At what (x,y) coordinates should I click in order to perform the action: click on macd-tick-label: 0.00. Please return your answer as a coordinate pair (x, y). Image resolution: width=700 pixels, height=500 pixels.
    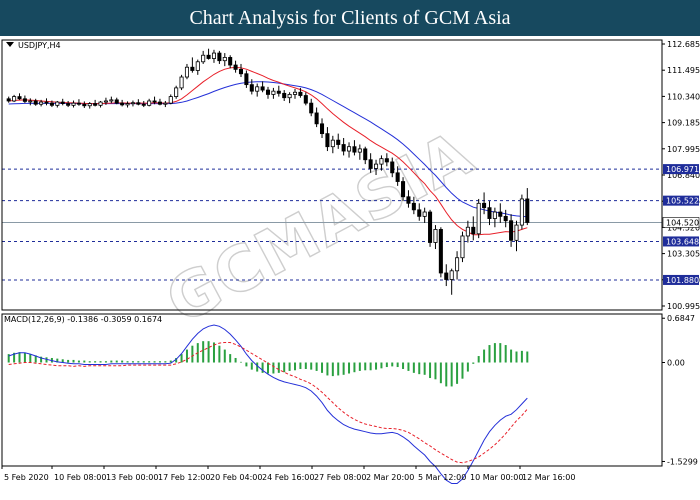
    Looking at the image, I should click on (676, 363).